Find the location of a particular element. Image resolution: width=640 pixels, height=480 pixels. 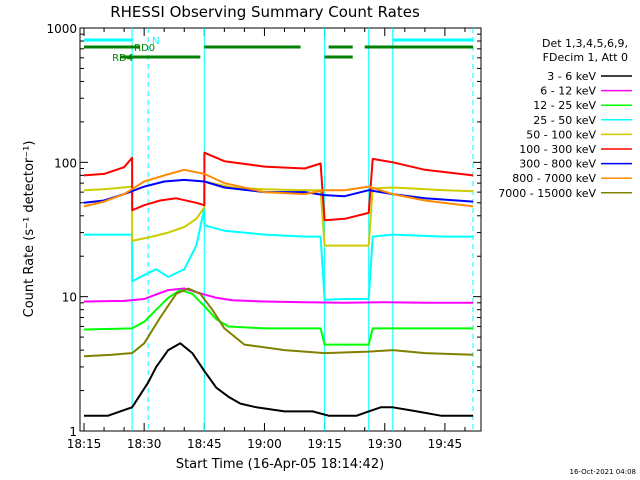

legend-entry-label: 800 - 7000 keV is located at coordinates (554, 178).